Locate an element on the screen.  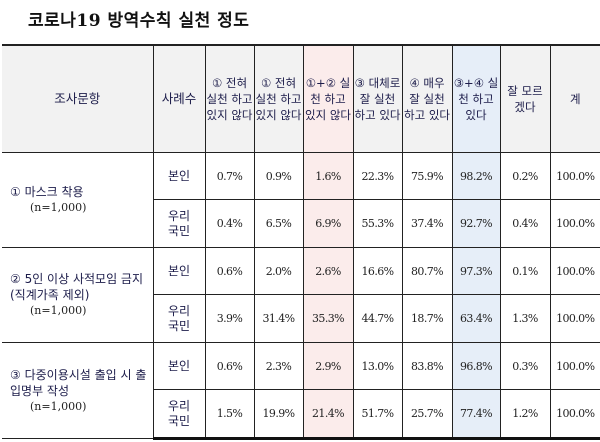
item-cell: ① 마스크 착용 (n=1,000) is located at coordinates (78, 200).